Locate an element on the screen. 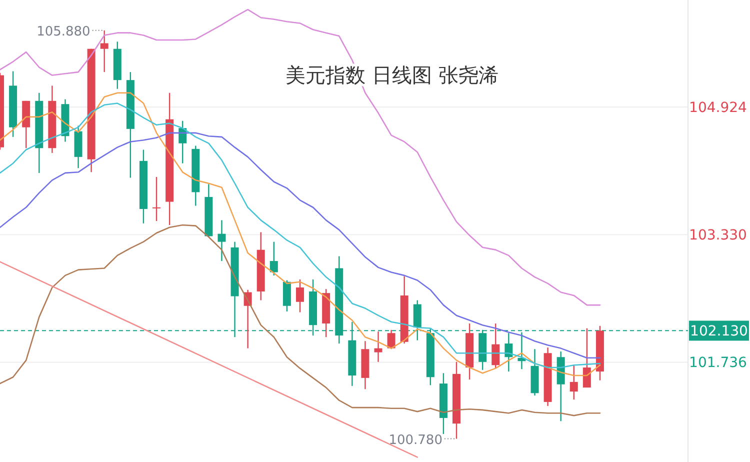 This screenshot has height=462, width=750. ref-label: 102.130 is located at coordinates (719, 330).